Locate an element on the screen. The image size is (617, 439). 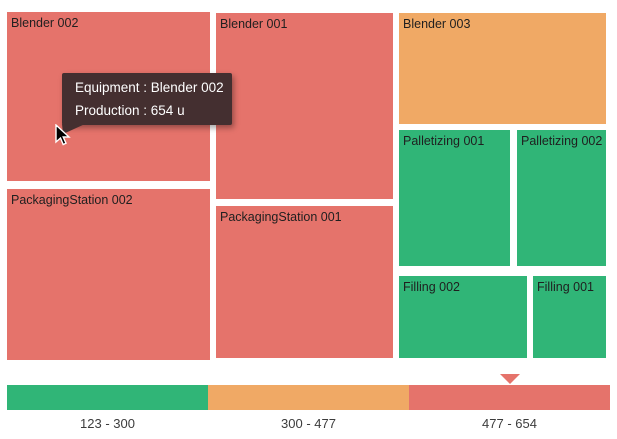
tile-label: Palletizing 002 is located at coordinates (562, 141).